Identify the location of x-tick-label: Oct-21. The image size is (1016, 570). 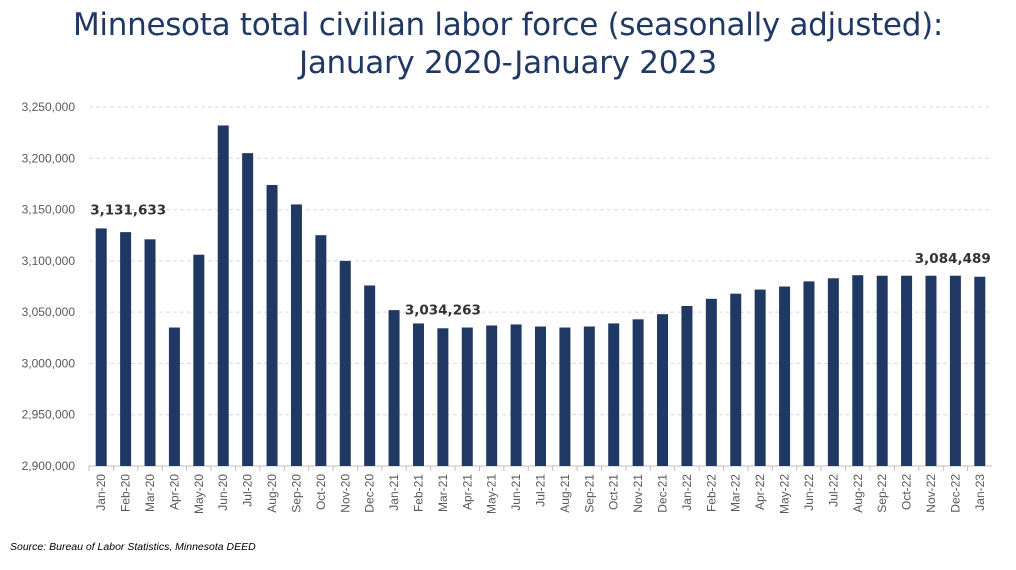
(614, 492).